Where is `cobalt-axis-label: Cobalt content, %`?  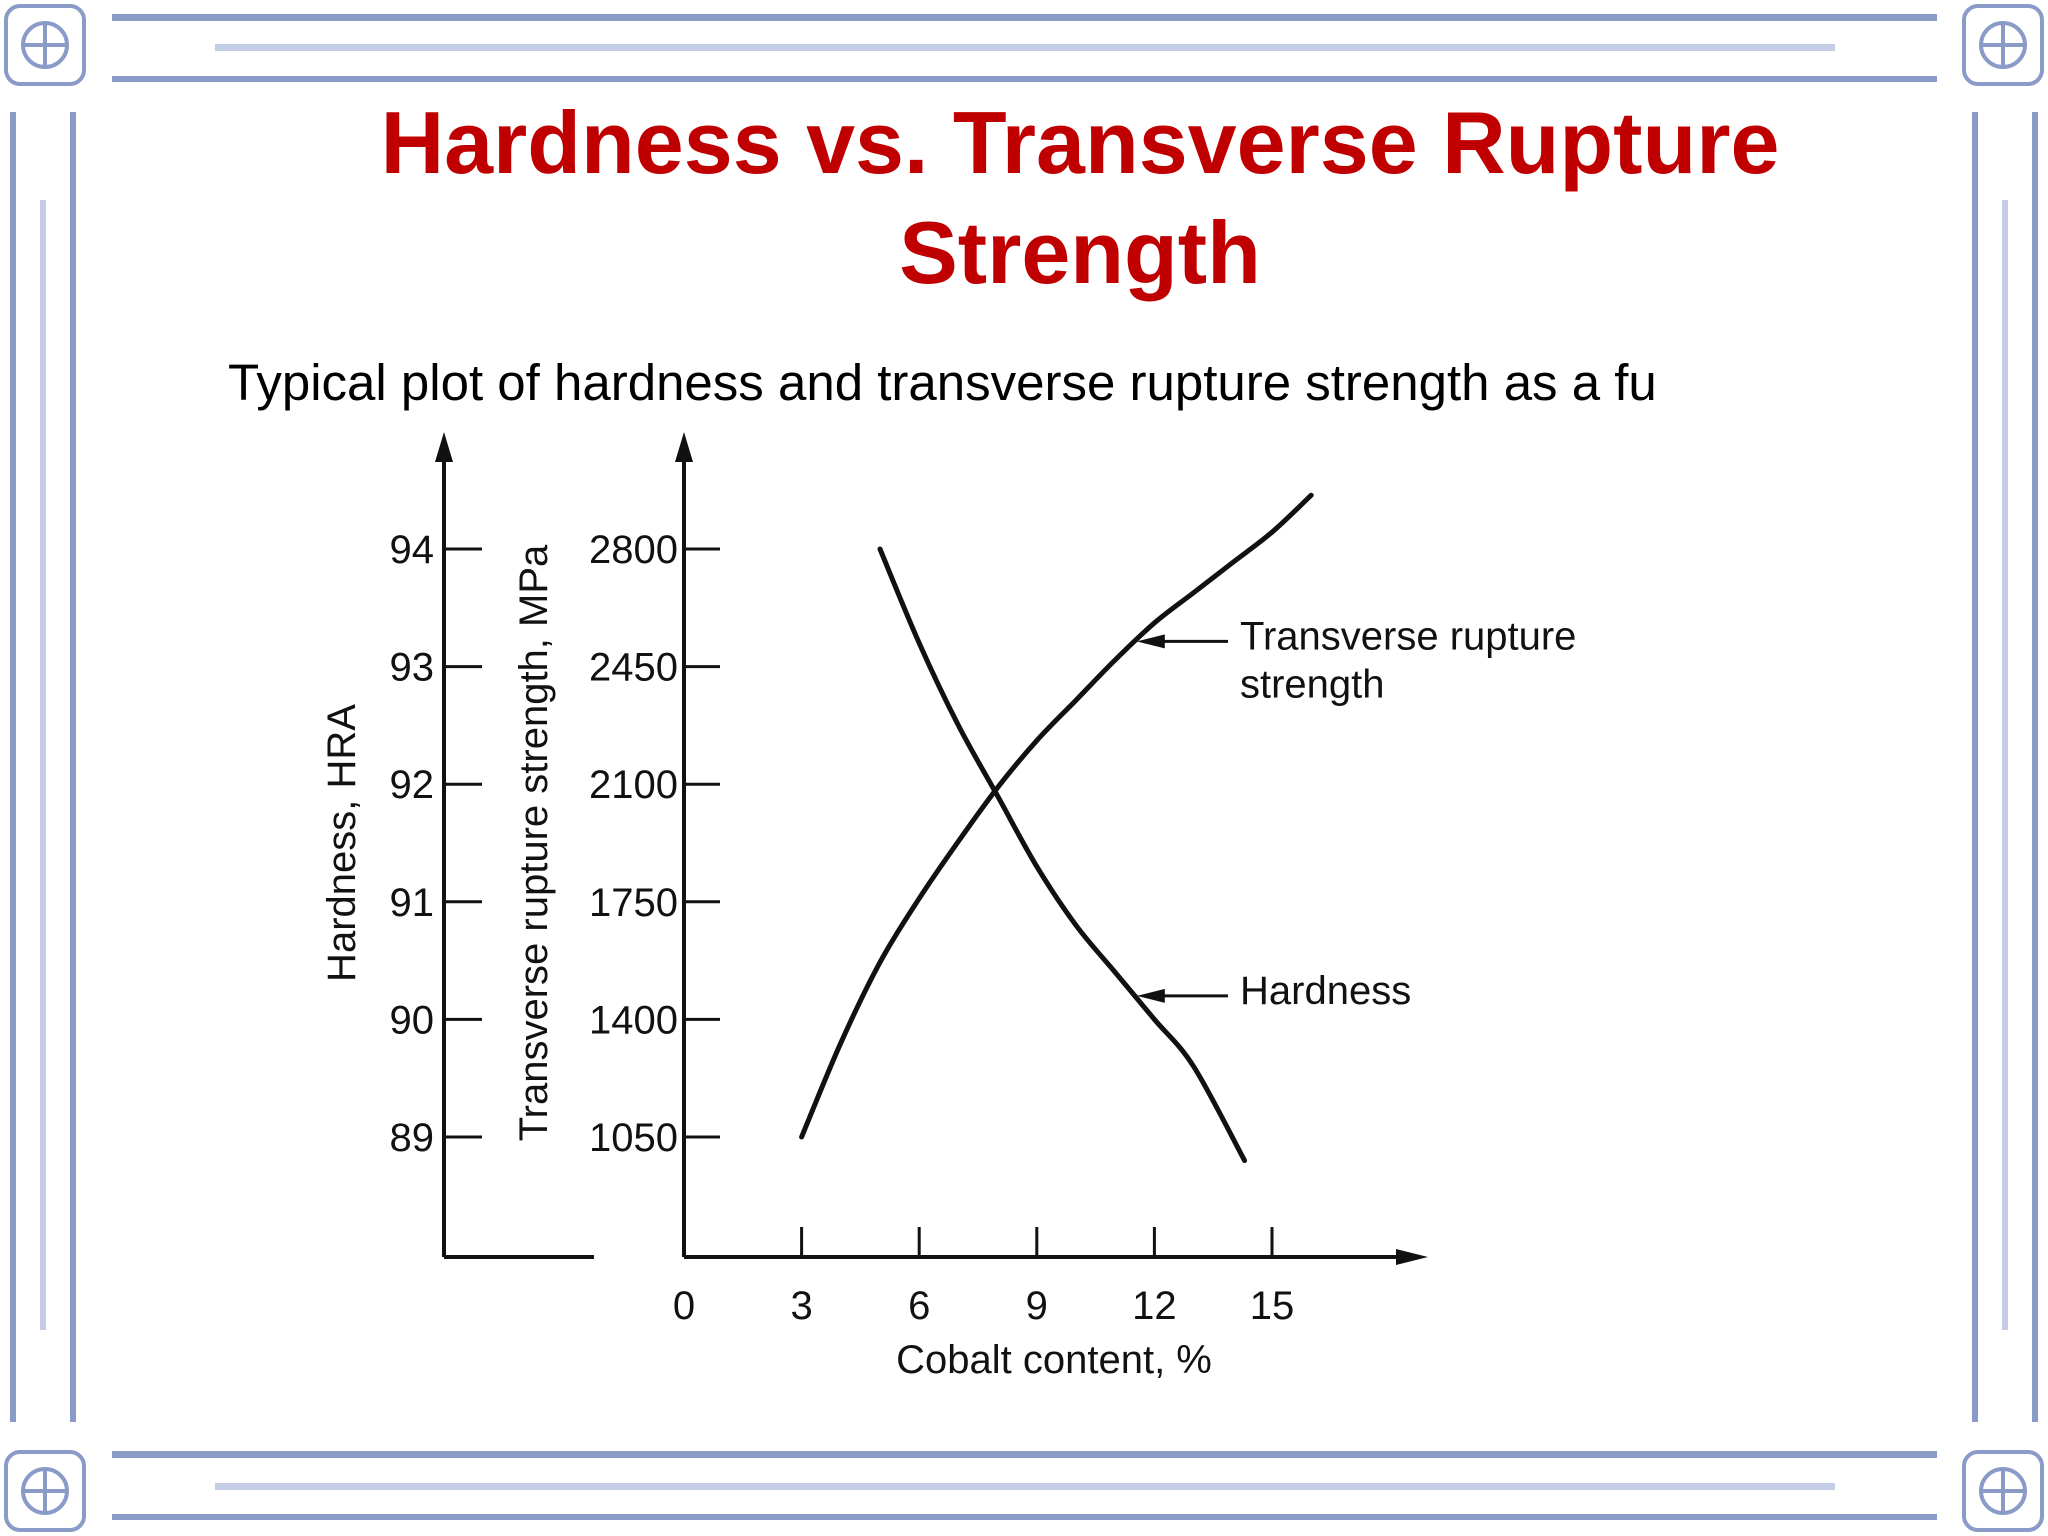
cobalt-axis-label: Cobalt content, % is located at coordinates (1054, 1360).